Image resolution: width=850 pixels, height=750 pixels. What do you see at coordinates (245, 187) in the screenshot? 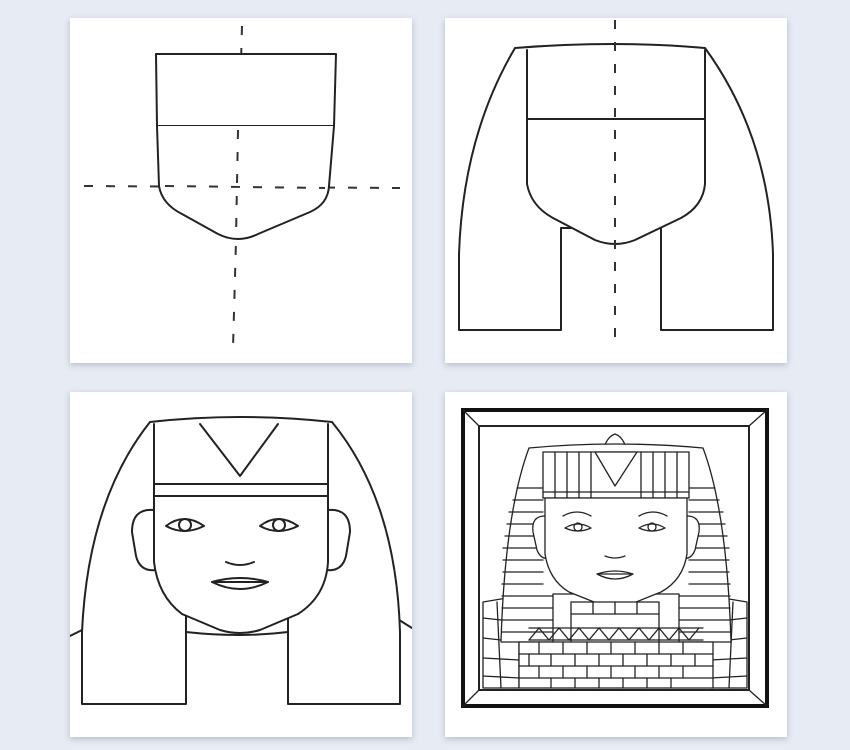
I see `eye-guide-line` at bounding box center [245, 187].